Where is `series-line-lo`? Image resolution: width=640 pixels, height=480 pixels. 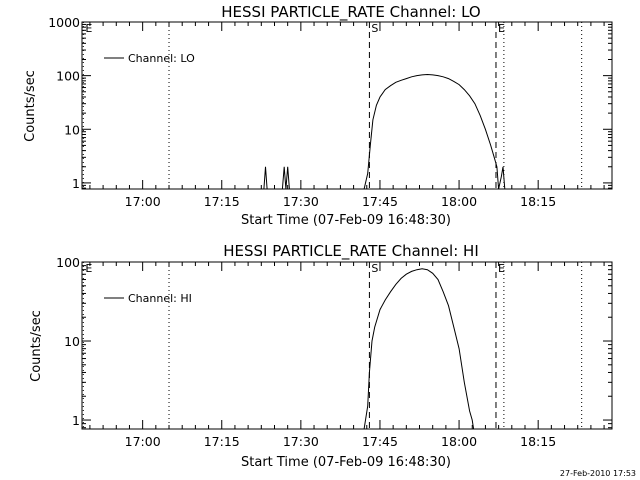
series-line-lo is located at coordinates (384, 131).